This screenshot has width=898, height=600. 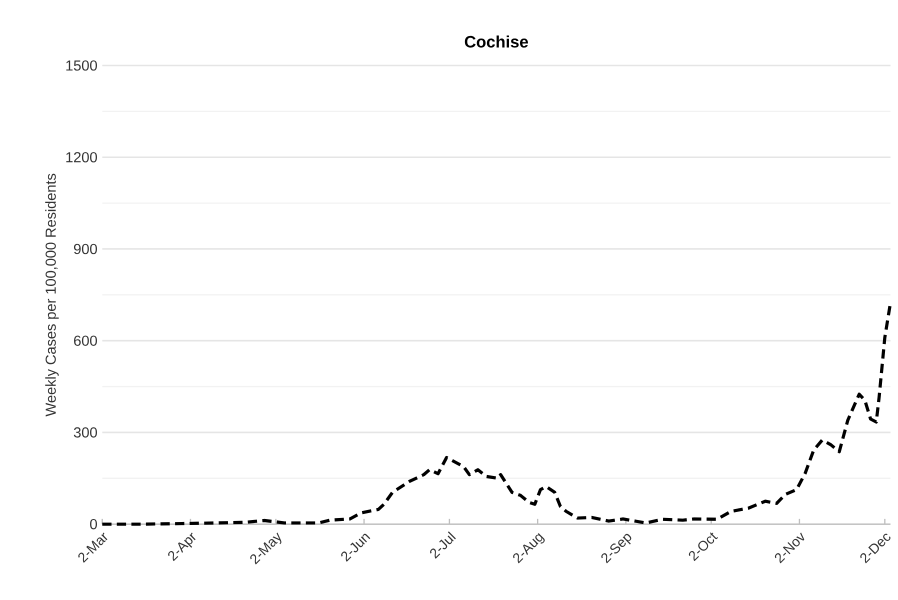 What do you see at coordinates (52, 295) in the screenshot?
I see `y-axis-title: Weekly Cases per 100,000 Residents` at bounding box center [52, 295].